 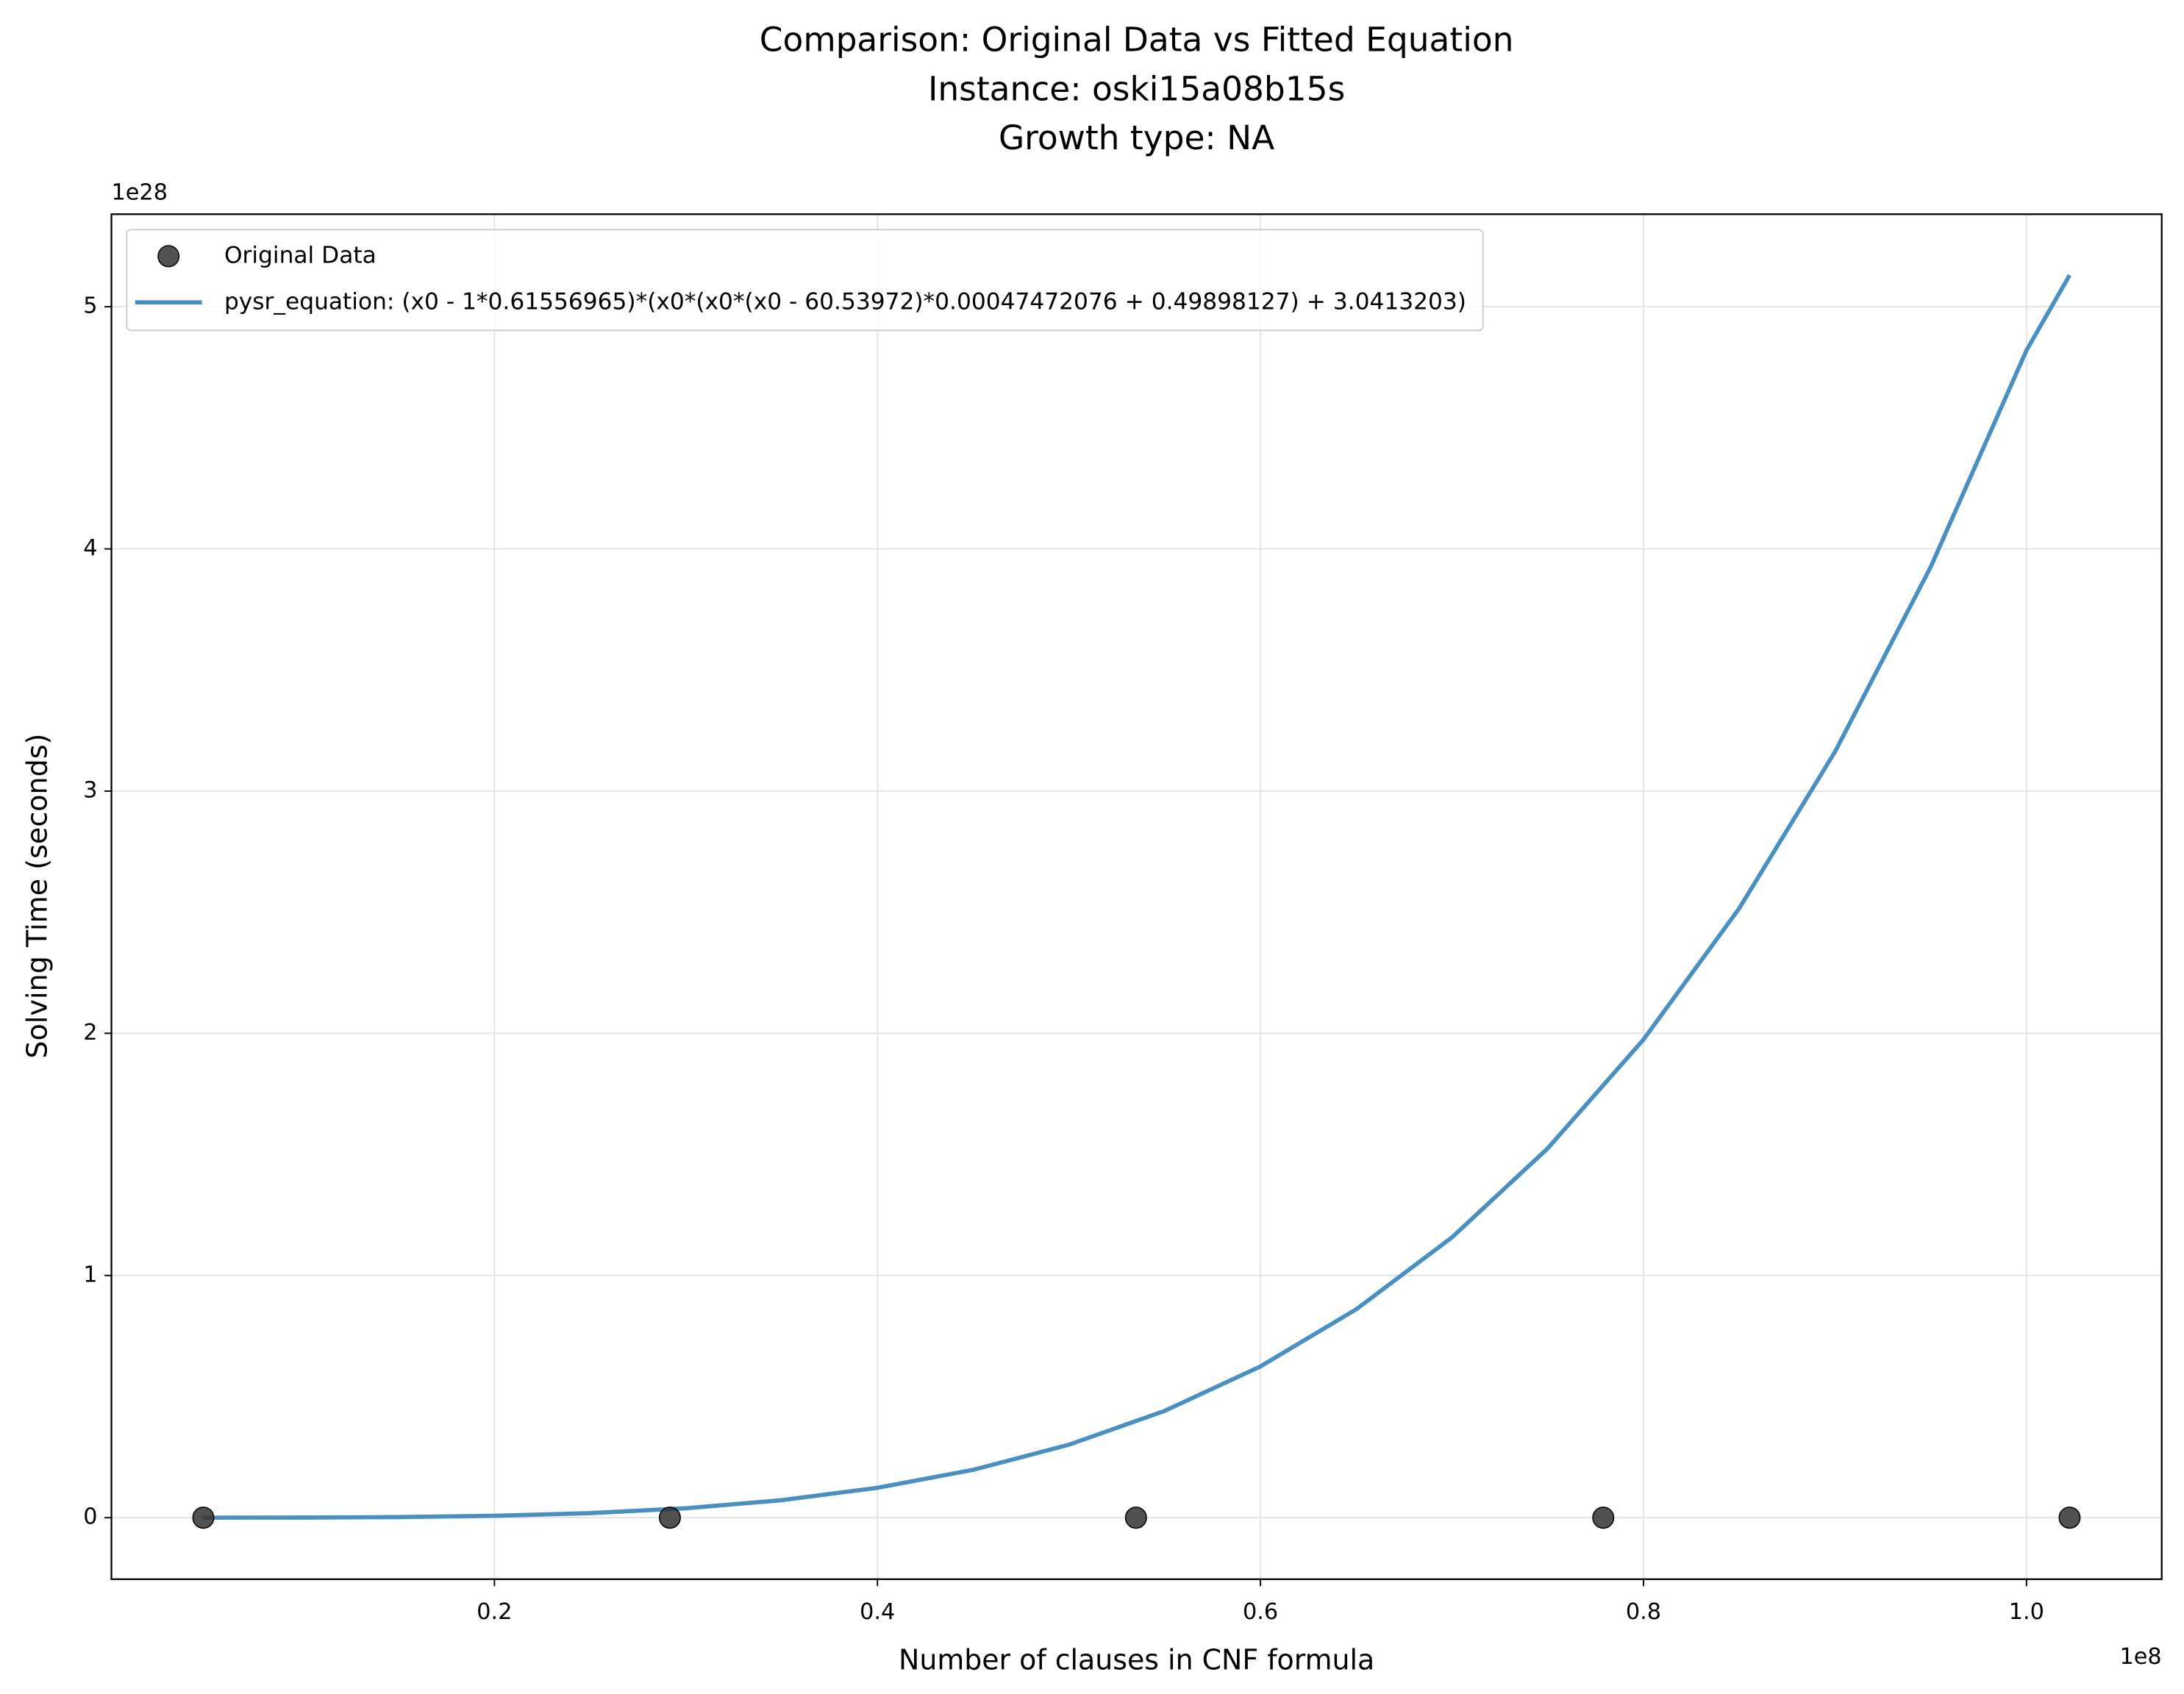 I want to click on x-tick-label: 0.6, so click(x=1260, y=1612).